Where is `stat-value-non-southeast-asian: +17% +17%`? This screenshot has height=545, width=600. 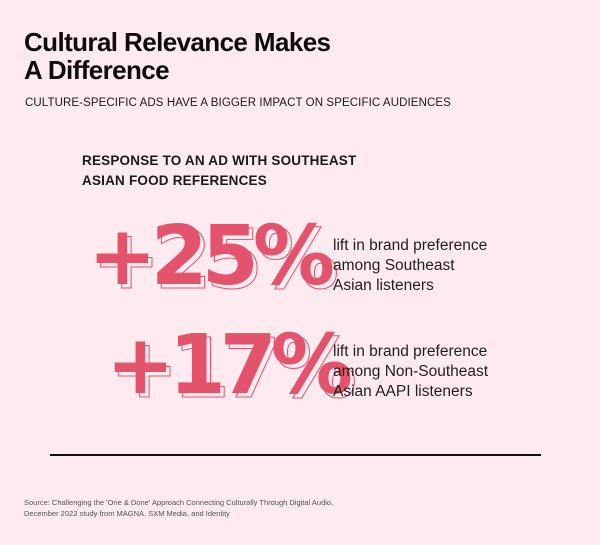
stat-value-non-southeast-asian: +17% +17% is located at coordinates (231, 368).